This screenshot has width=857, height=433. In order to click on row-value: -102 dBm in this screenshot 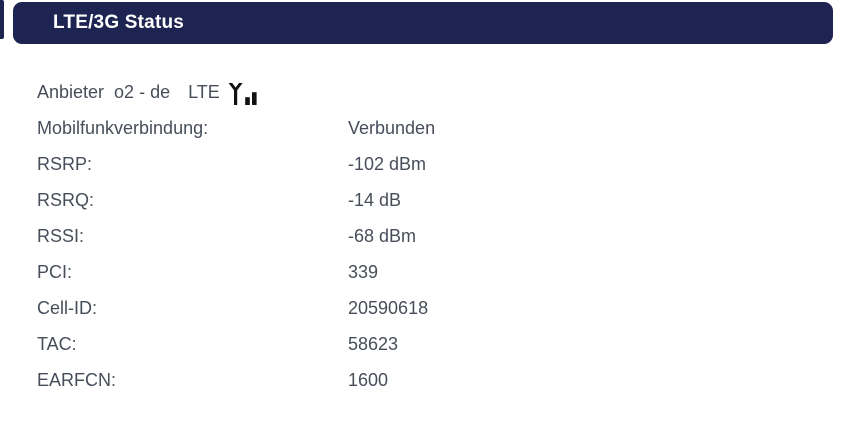, I will do `click(387, 163)`.